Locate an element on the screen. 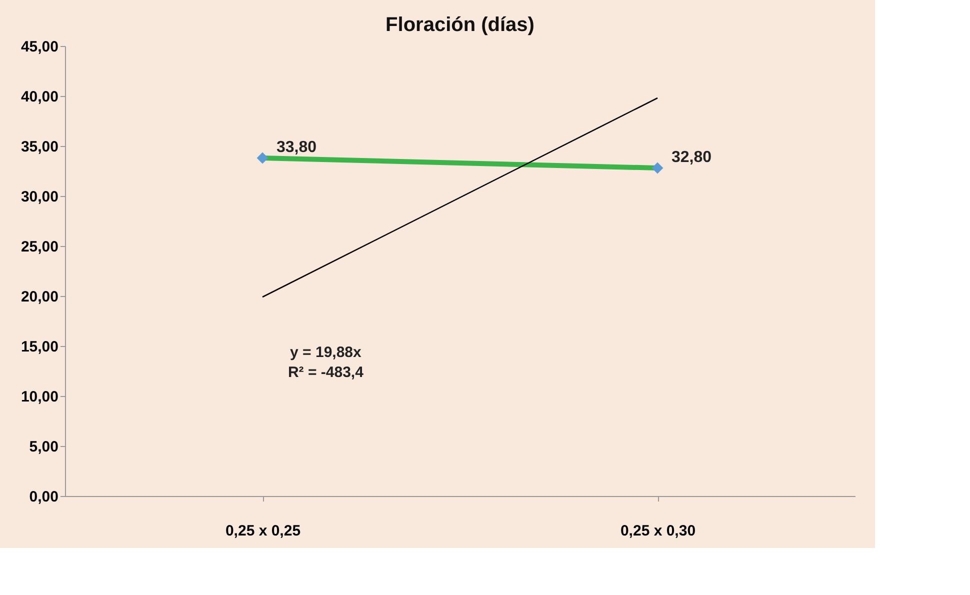 The height and width of the screenshot is (595, 970). data-label: 32,80 is located at coordinates (692, 157).